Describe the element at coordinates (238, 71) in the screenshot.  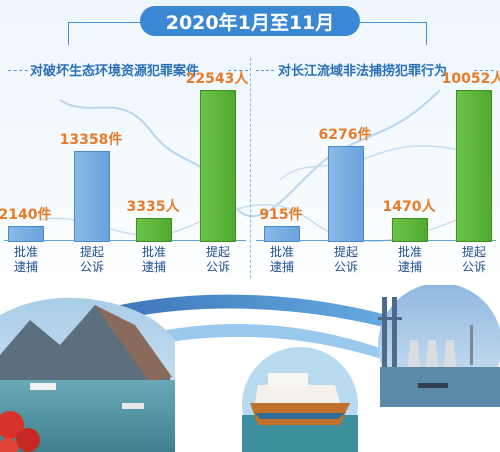
I see `left-section-rule-b` at that location.